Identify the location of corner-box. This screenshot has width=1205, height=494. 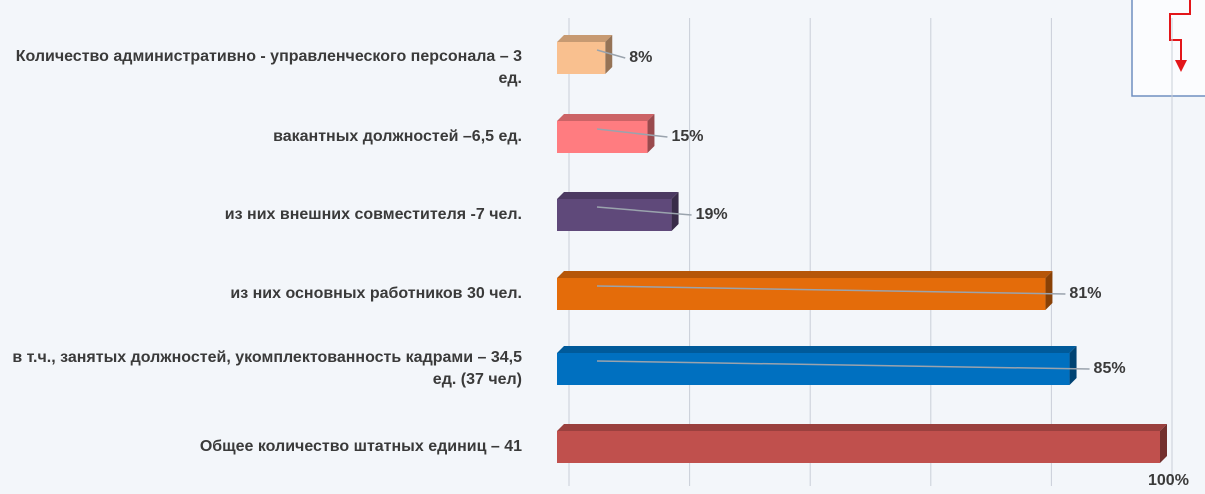
(1168, 48).